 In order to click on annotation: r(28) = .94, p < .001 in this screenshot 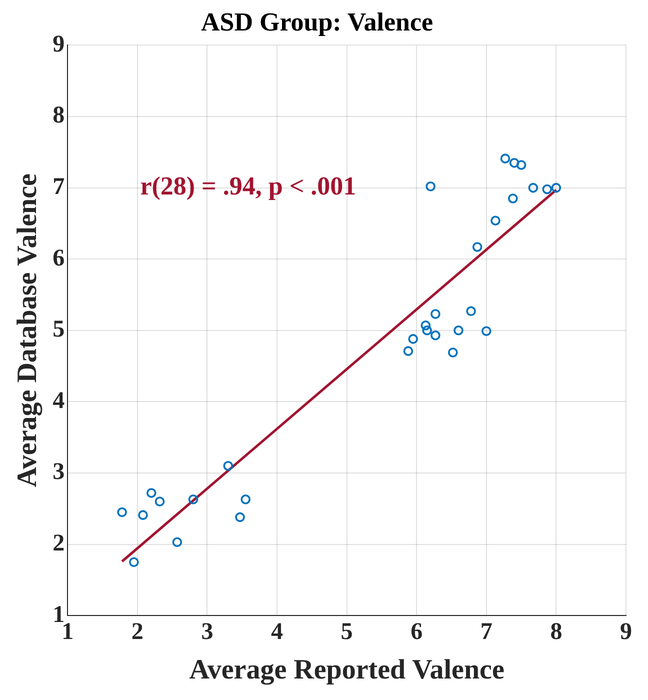, I will do `click(248, 186)`.